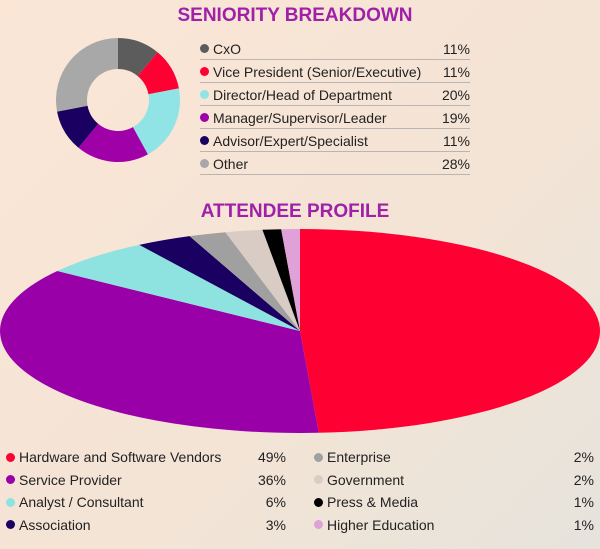  Describe the element at coordinates (455, 117) in the screenshot. I see `legend-value: 19%` at that location.